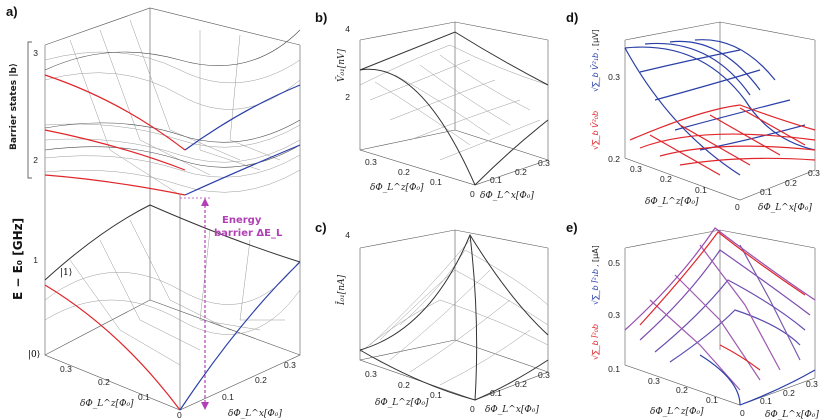  What do you see at coordinates (321, 227) in the screenshot?
I see `panel-c-label: c)` at bounding box center [321, 227].